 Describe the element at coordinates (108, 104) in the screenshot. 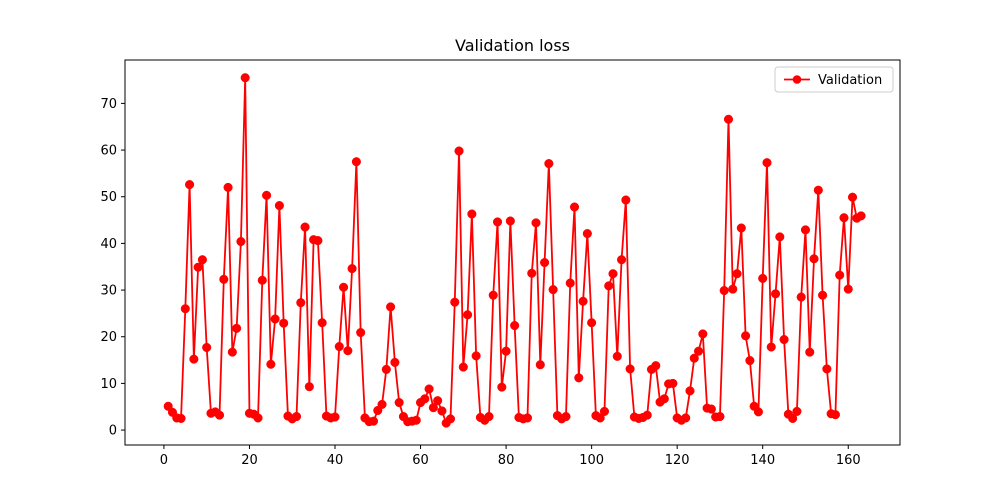

I see `y-tick-label: 70` at that location.